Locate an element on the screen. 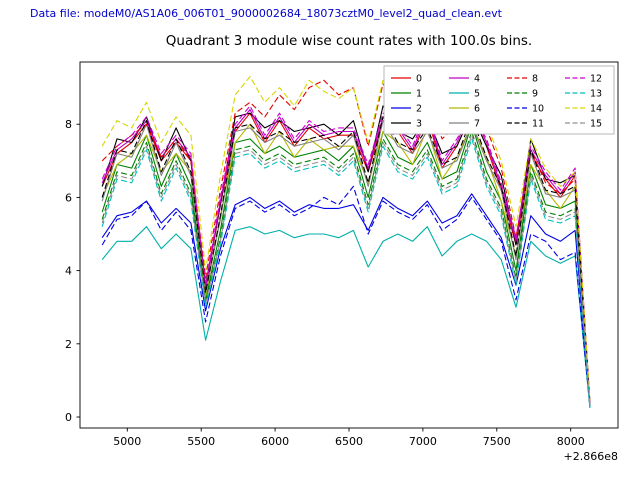 The width and height of the screenshot is (640, 480). x-tick-label: 8000 is located at coordinates (571, 441).